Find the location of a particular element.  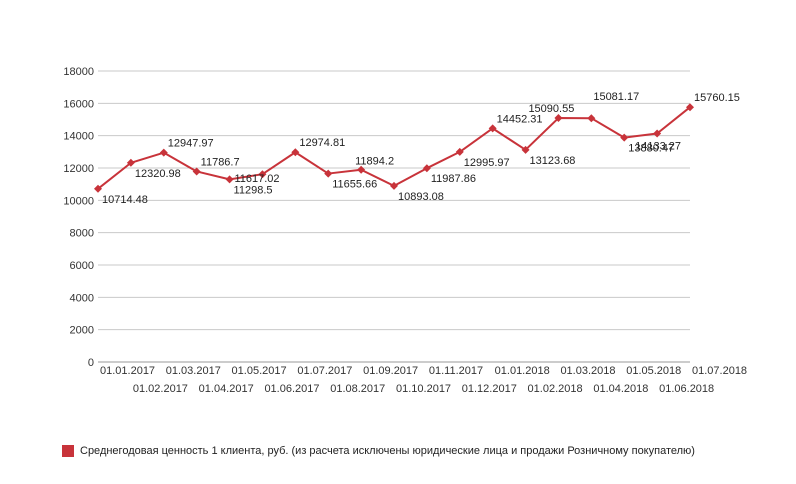

x-tick-label: 01.07.2018 is located at coordinates (719, 371).